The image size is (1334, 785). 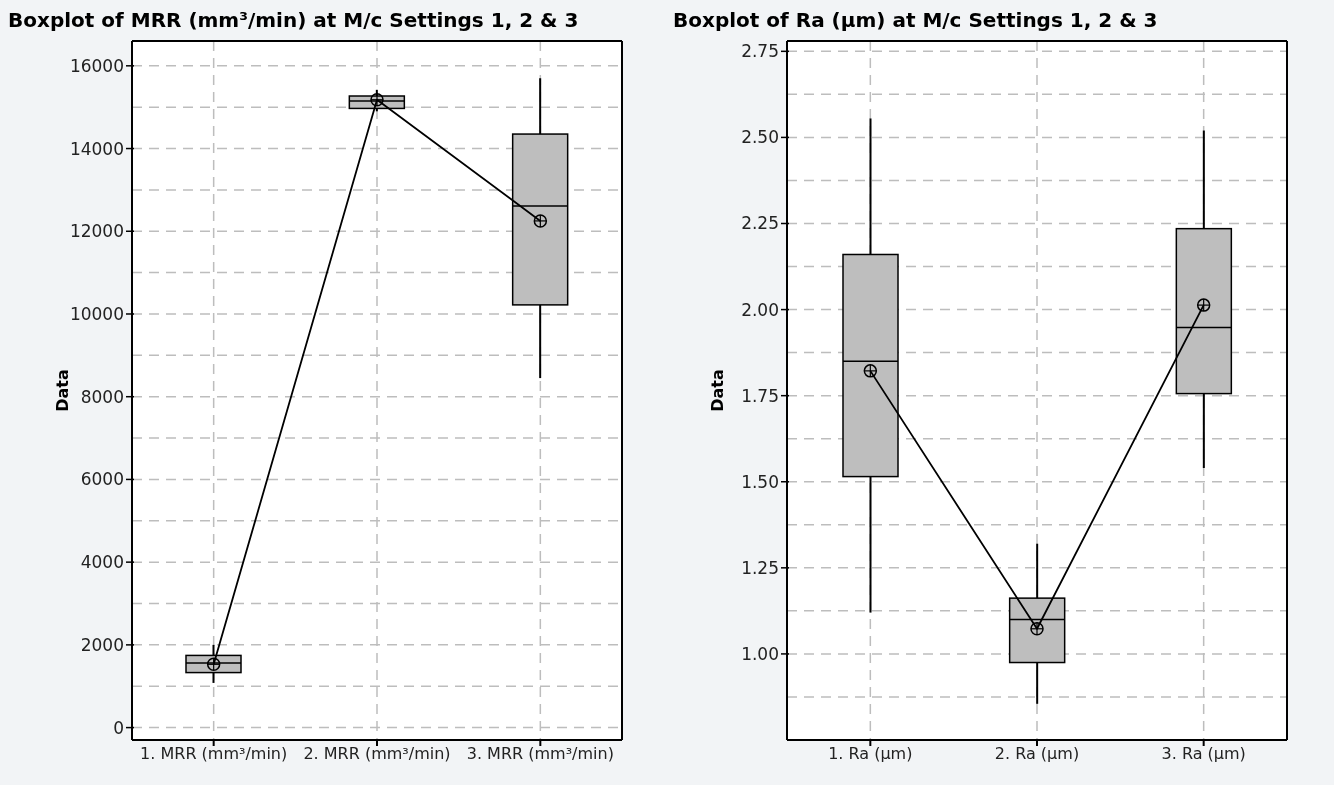 I want to click on y-tick-label: 1.75, so click(x=760, y=395).